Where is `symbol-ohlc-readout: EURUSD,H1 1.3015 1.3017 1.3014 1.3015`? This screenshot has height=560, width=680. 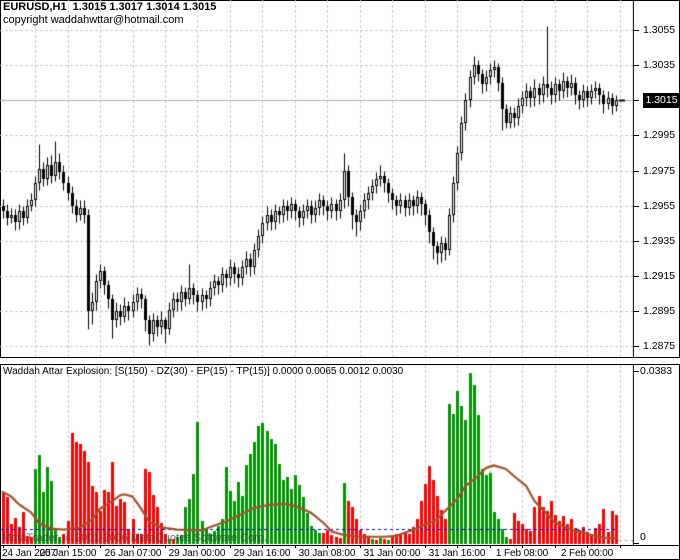 symbol-ohlc-readout: EURUSD,H1 1.3015 1.3017 1.3014 1.3015 is located at coordinates (110, 7).